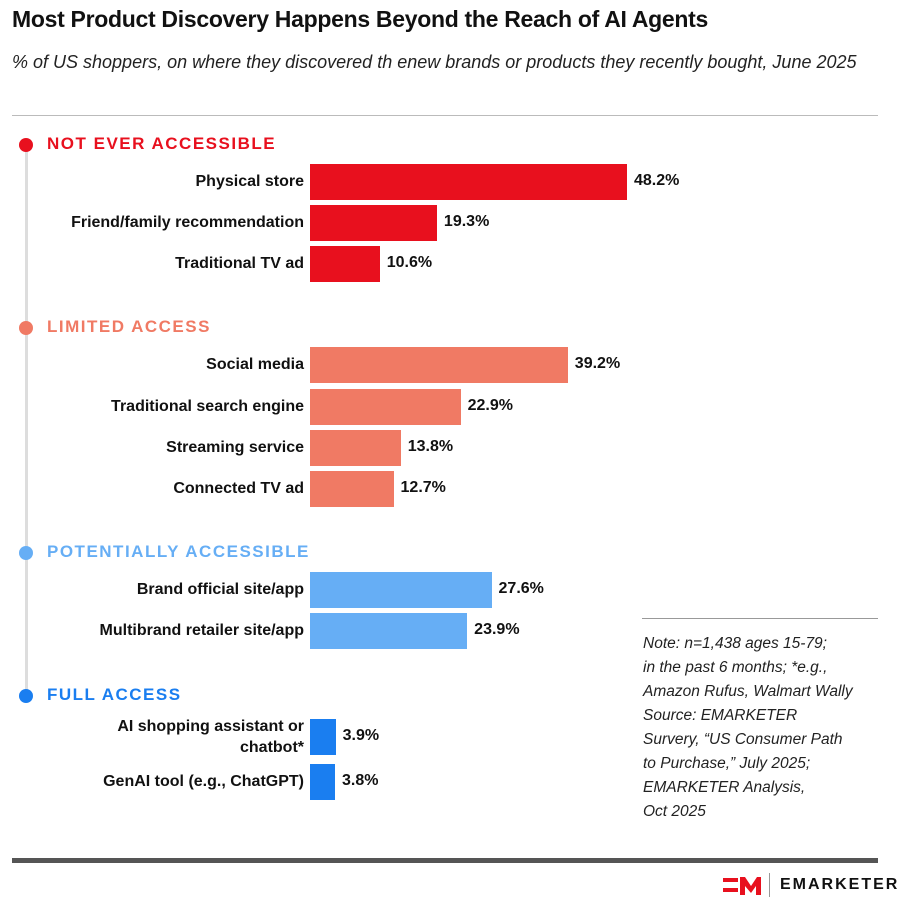 Image resolution: width=904 pixels, height=898 pixels. What do you see at coordinates (235, 447) in the screenshot?
I see `category-label: Streaming service` at bounding box center [235, 447].